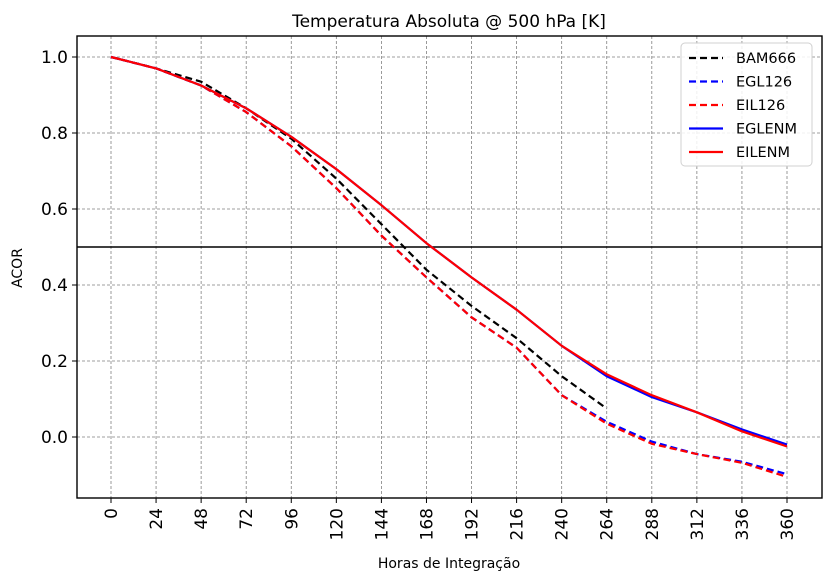 This screenshot has height=582, width=833. Describe the element at coordinates (766, 130) in the screenshot. I see `legend-label-eglenm: EGLENM` at that location.